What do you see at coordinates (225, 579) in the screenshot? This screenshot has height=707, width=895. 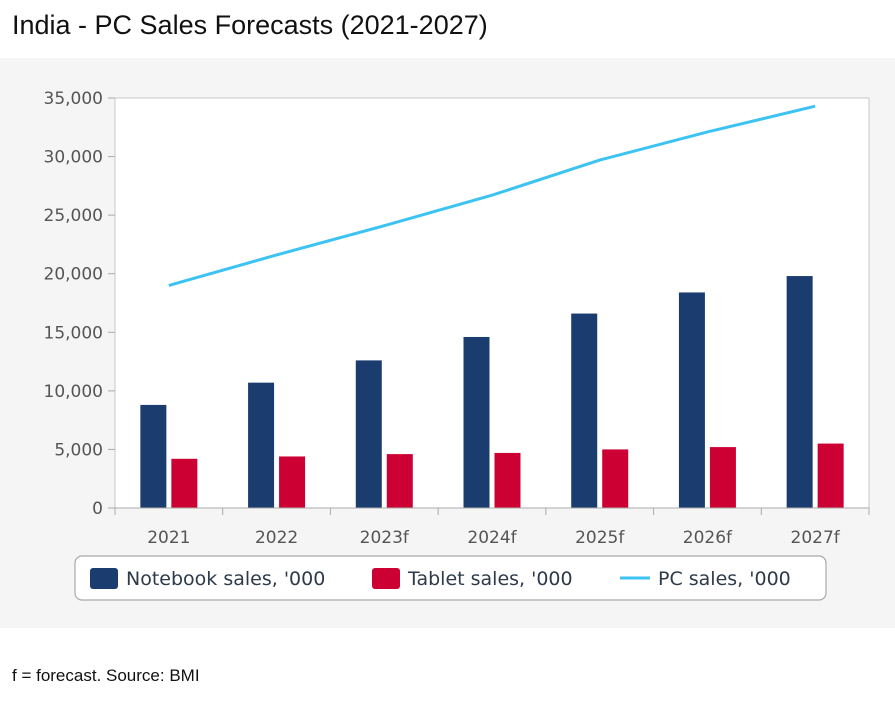 I see `legend-notebook-label: Notebook sales, '000` at bounding box center [225, 579].